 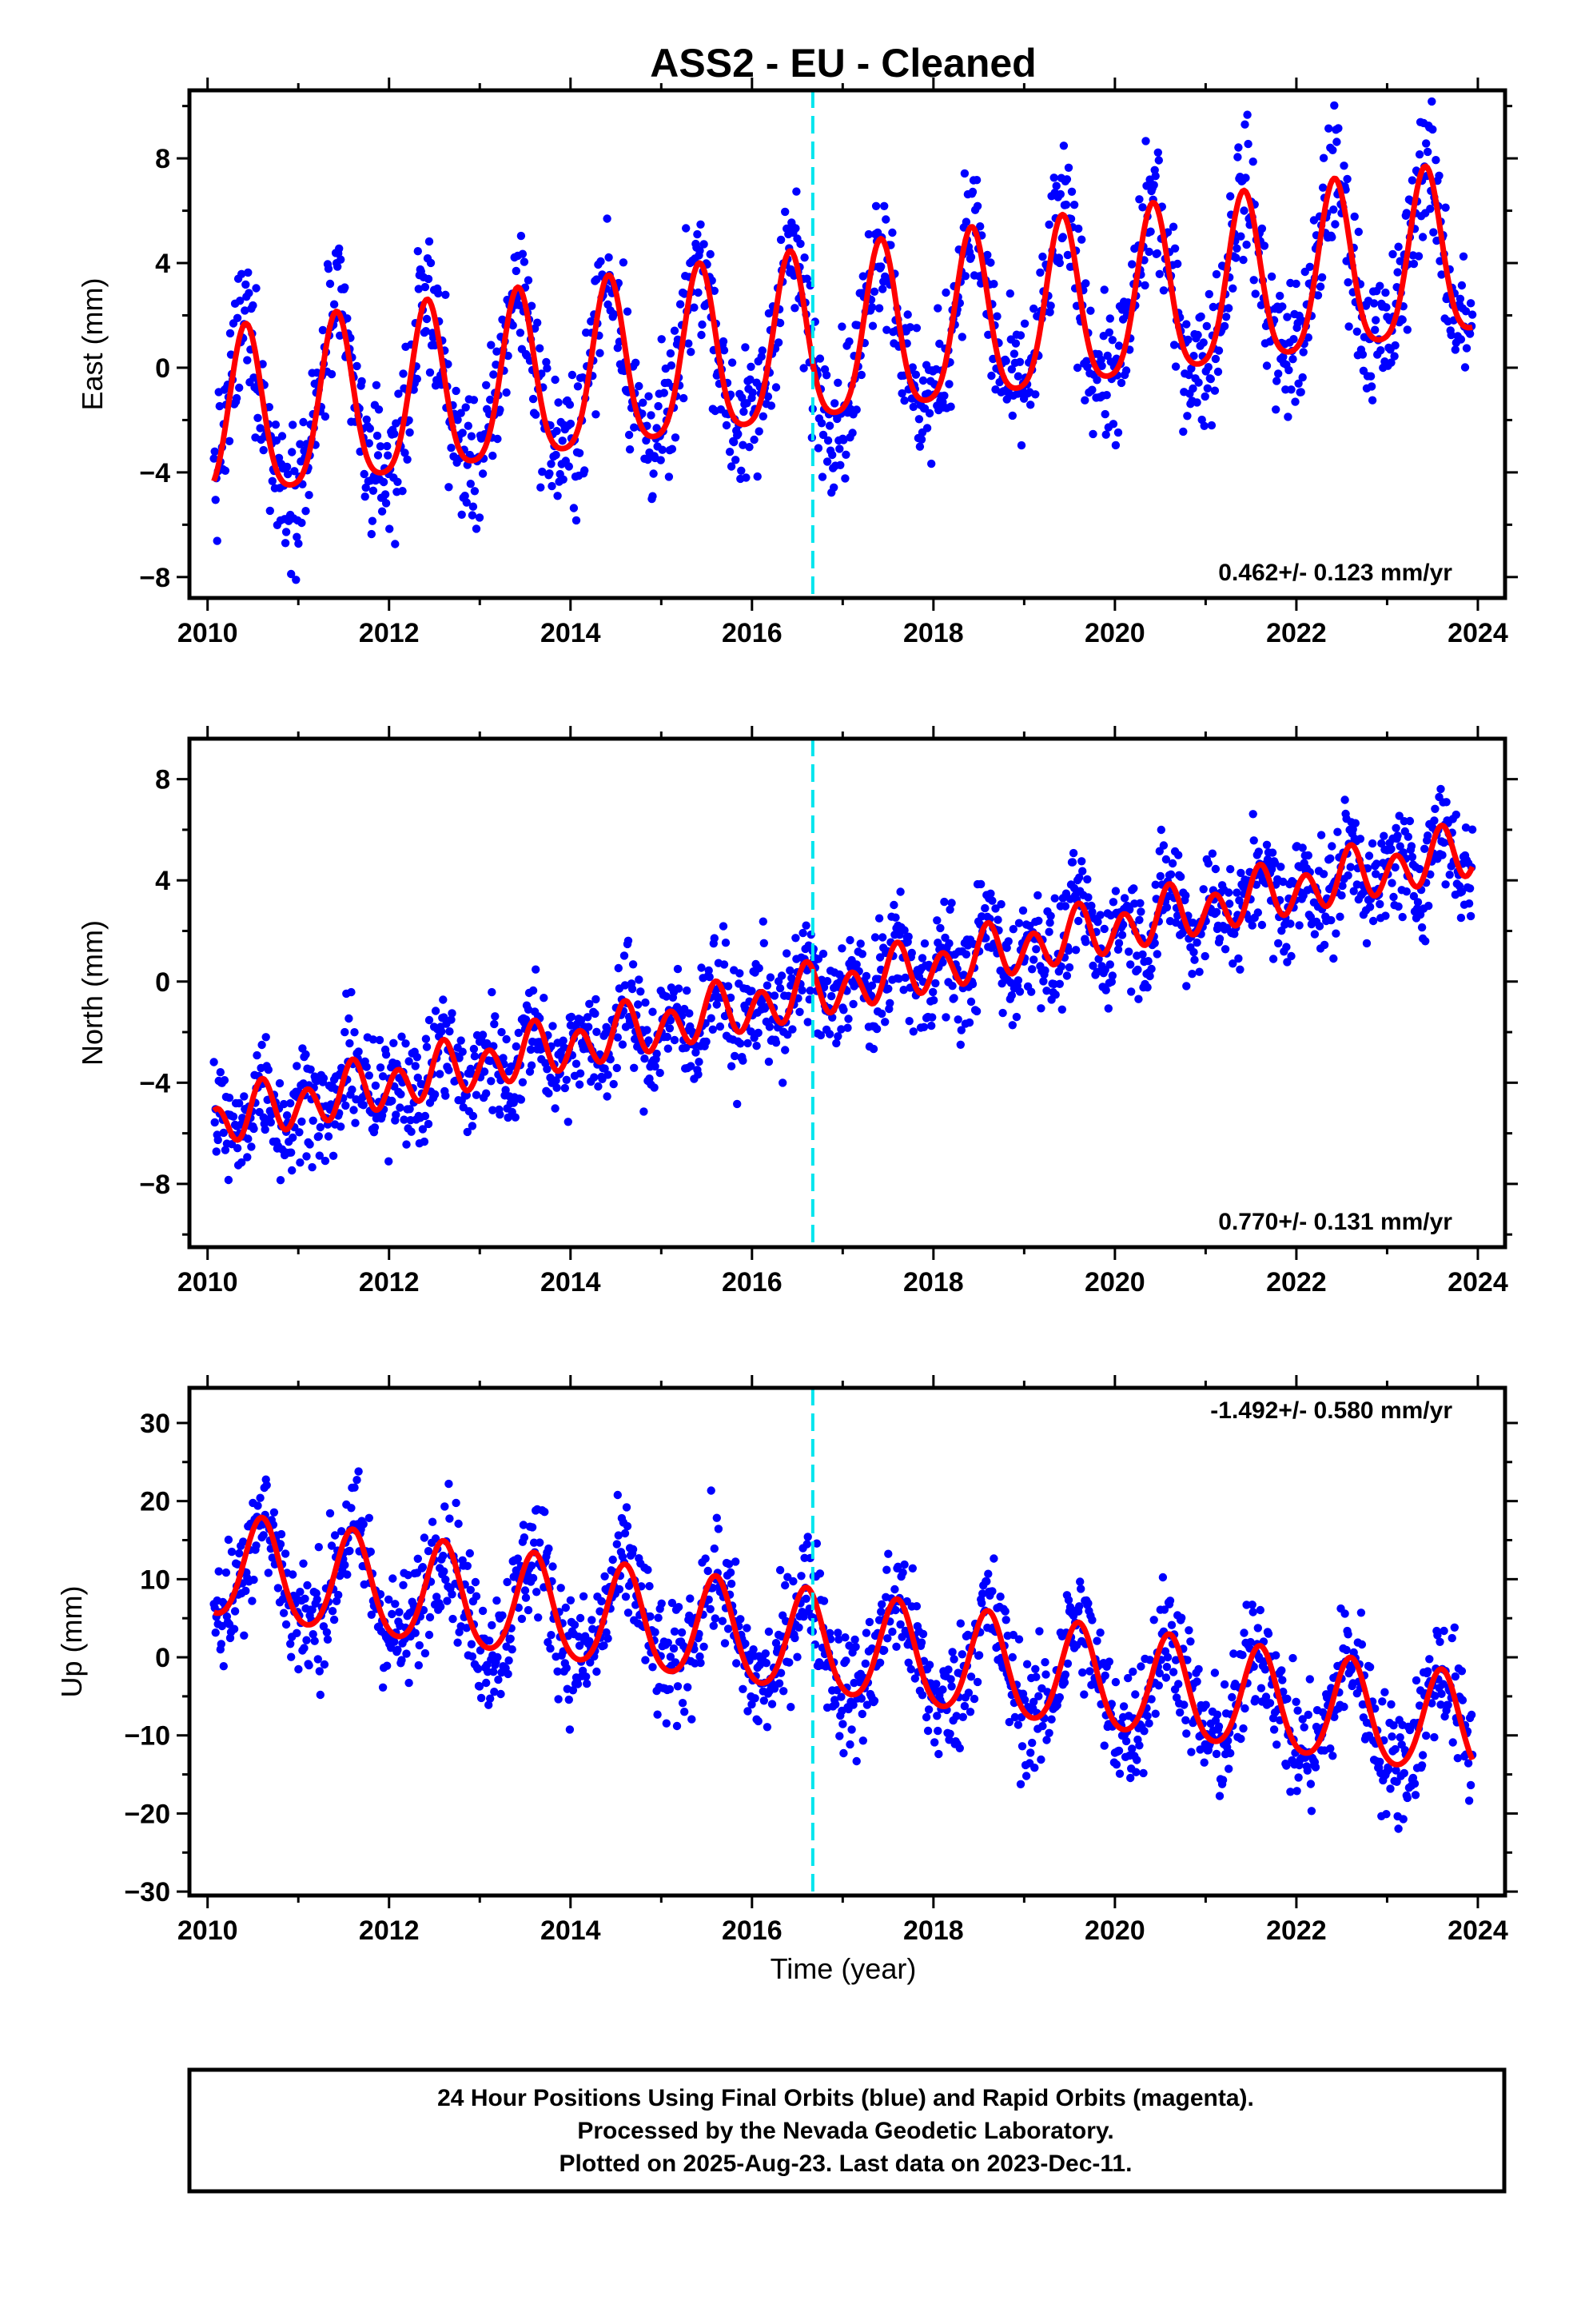 What do you see at coordinates (752, 1931) in the screenshot?
I see `x-tick-label: 2016` at bounding box center [752, 1931].